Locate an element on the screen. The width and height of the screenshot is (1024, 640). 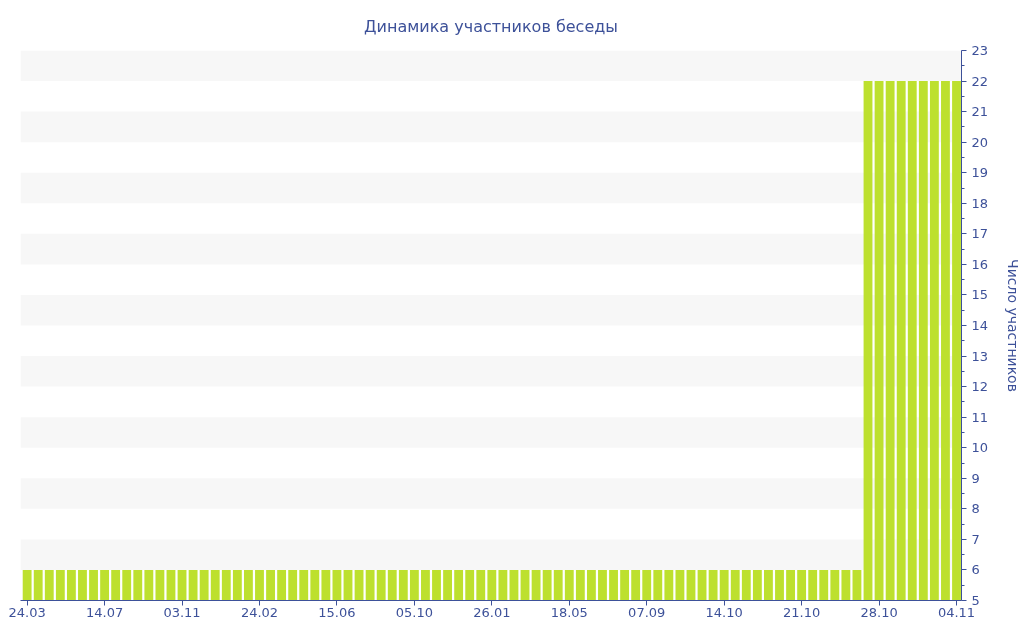
y-tick-label: 17 is located at coordinates (980, 234).